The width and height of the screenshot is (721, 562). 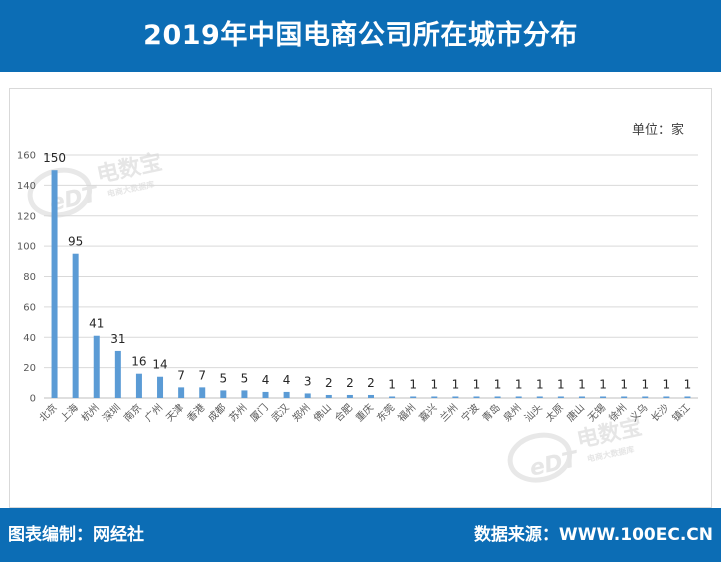 I want to click on category-label: 佛山, so click(x=322, y=412).